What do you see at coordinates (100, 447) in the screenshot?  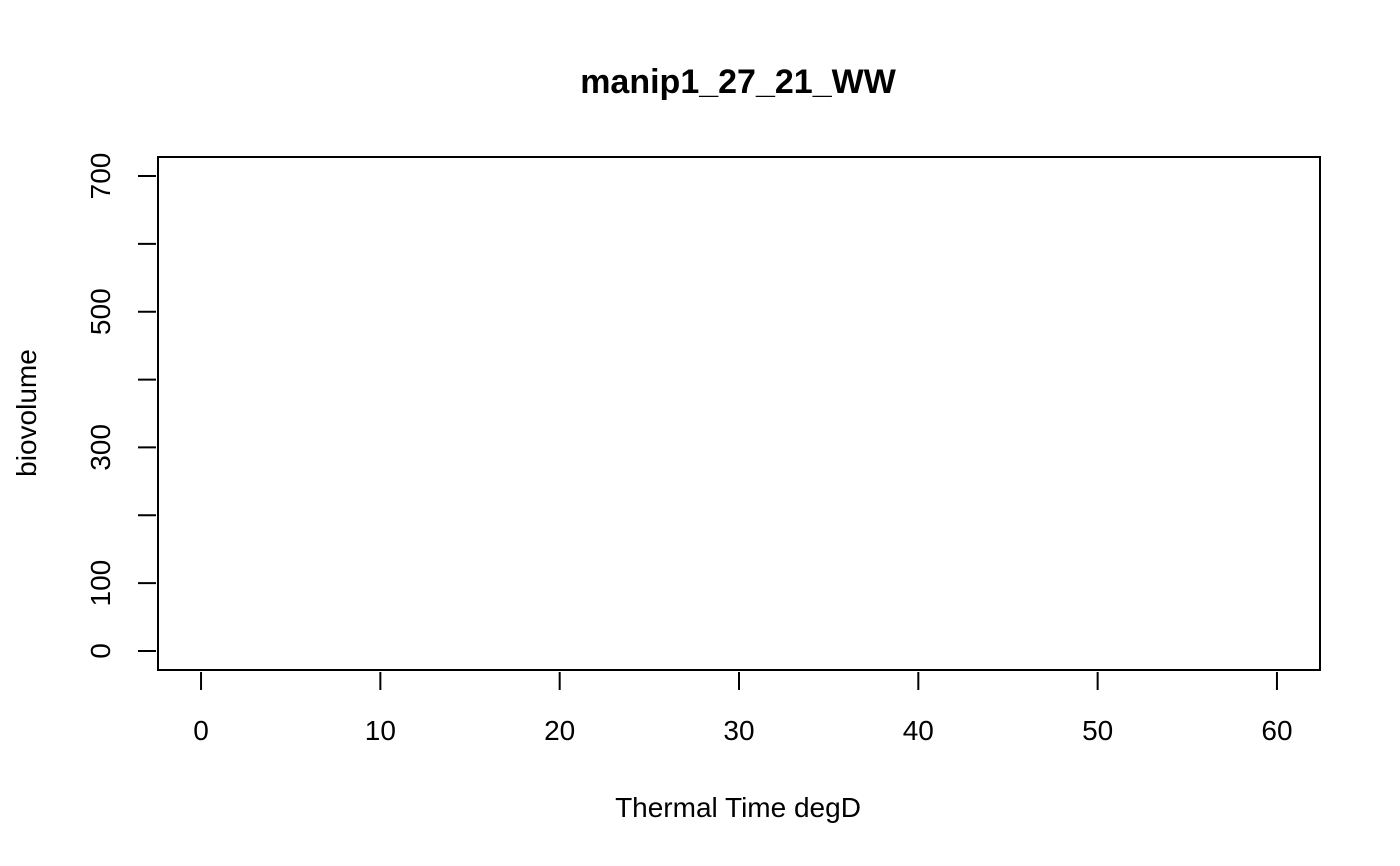 I see `y-tick-label: 300` at bounding box center [100, 447].